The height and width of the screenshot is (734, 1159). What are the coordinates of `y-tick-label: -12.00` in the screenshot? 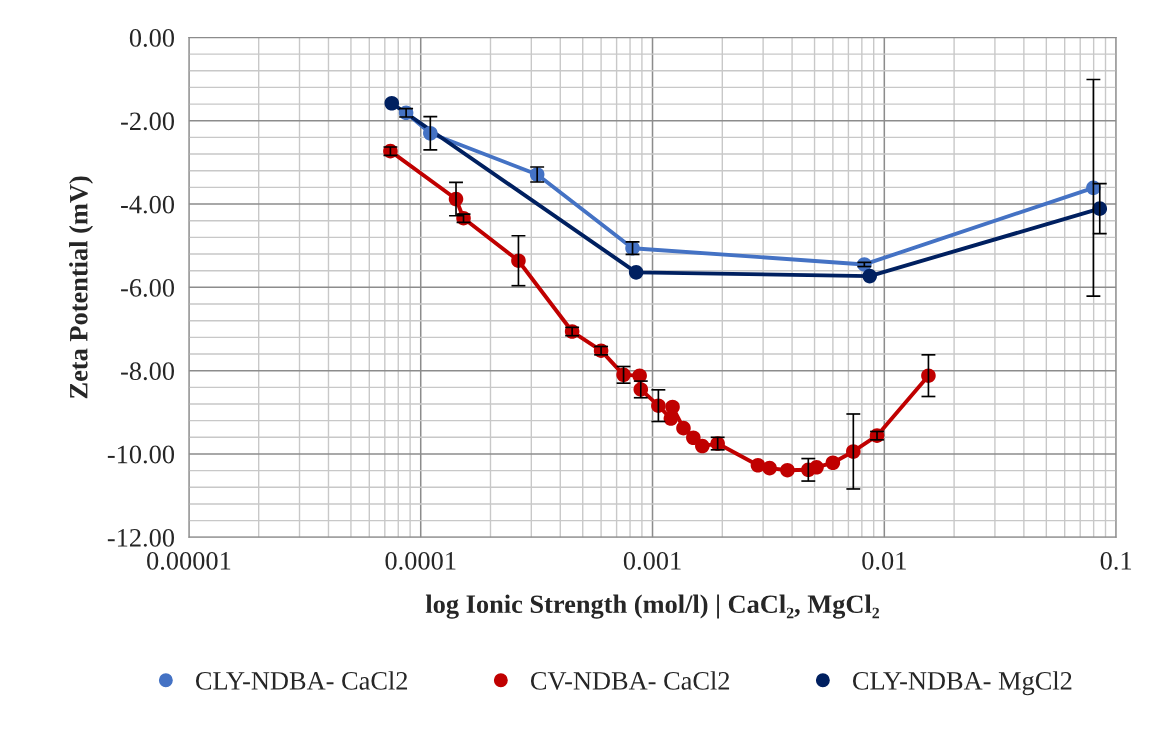 It's located at (141, 537).